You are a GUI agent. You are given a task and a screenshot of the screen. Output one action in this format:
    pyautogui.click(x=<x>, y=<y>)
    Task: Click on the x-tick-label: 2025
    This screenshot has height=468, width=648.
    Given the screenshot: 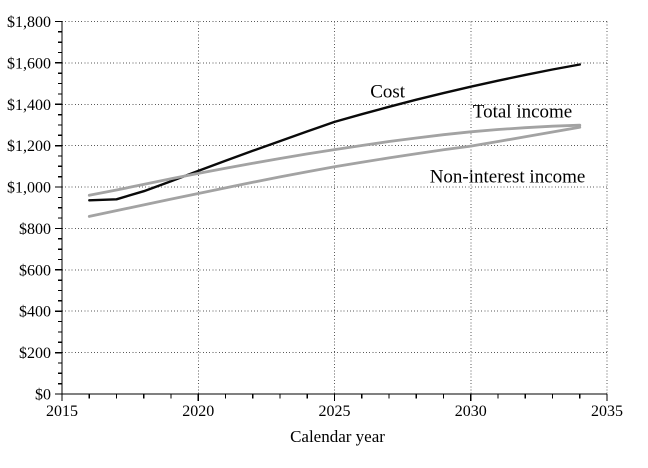 What is the action you would take?
    pyautogui.click(x=335, y=411)
    